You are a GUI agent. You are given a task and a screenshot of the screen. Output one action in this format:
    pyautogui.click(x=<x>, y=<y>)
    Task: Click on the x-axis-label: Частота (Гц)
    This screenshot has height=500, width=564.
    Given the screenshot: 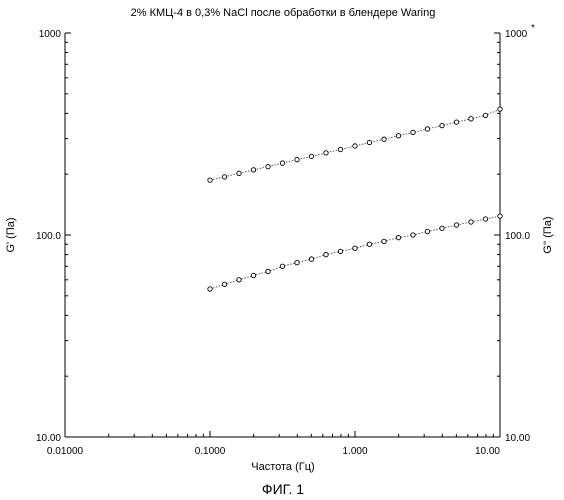 What is the action you would take?
    pyautogui.click(x=282, y=467)
    